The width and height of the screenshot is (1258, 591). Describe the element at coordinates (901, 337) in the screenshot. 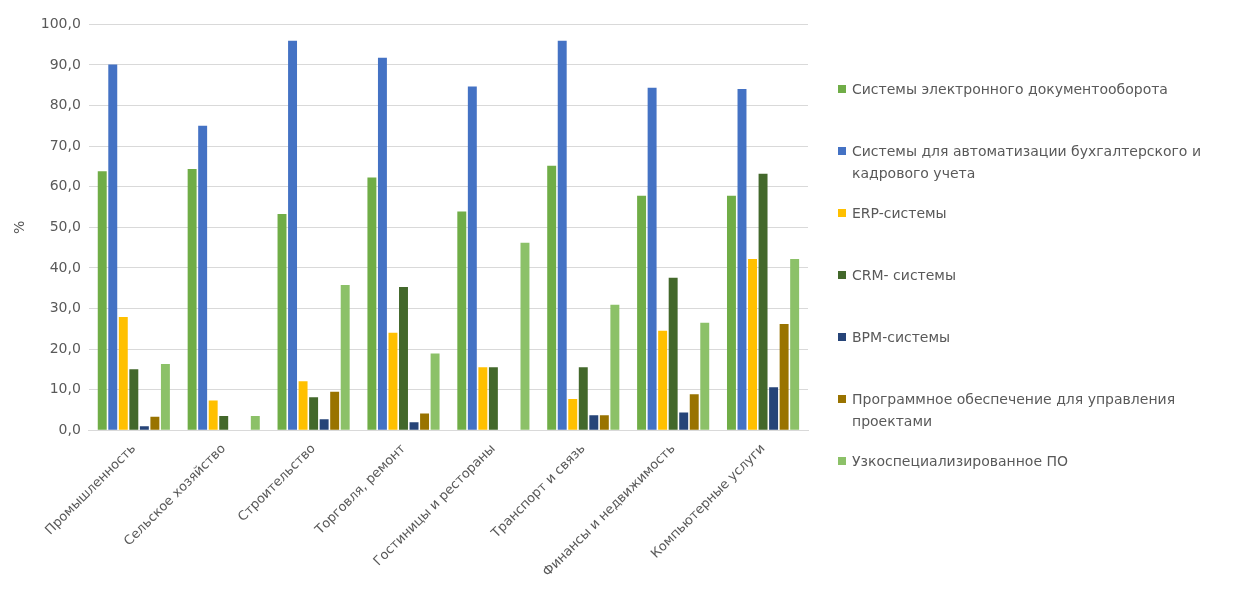

I see `legend-label: BPM-системы` at that location.